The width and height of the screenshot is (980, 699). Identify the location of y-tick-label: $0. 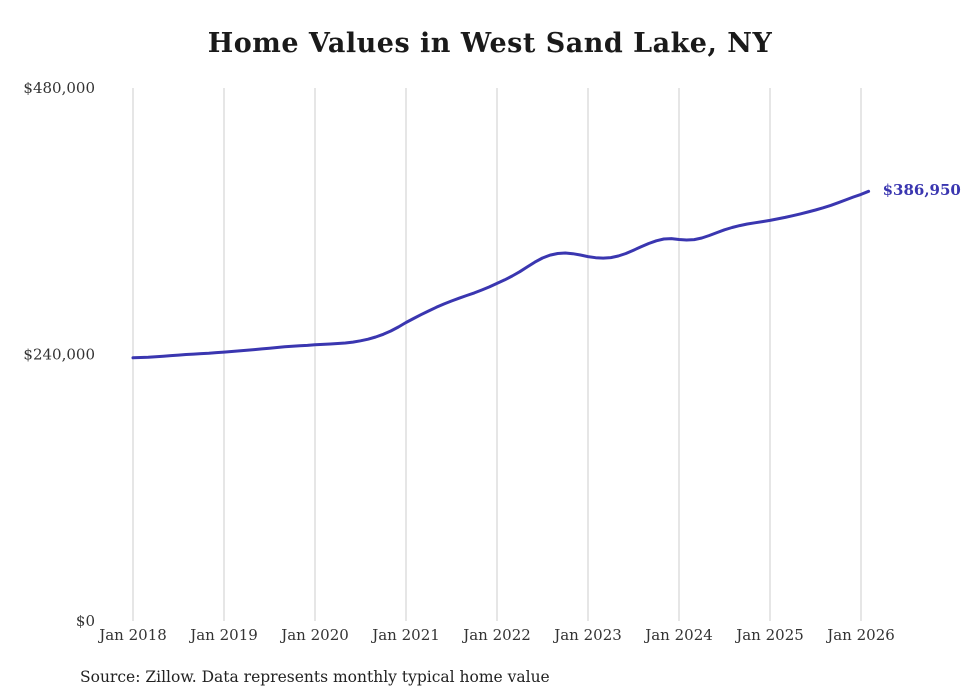
(85, 621).